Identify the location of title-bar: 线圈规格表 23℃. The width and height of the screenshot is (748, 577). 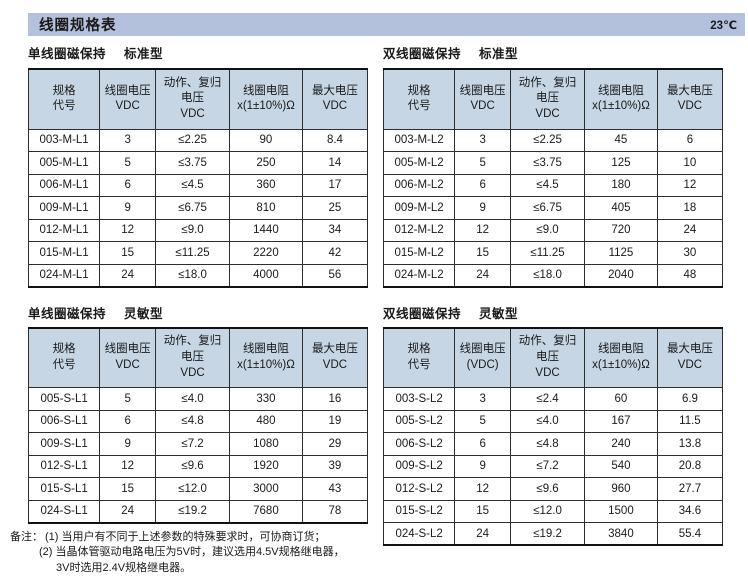
(386, 24).